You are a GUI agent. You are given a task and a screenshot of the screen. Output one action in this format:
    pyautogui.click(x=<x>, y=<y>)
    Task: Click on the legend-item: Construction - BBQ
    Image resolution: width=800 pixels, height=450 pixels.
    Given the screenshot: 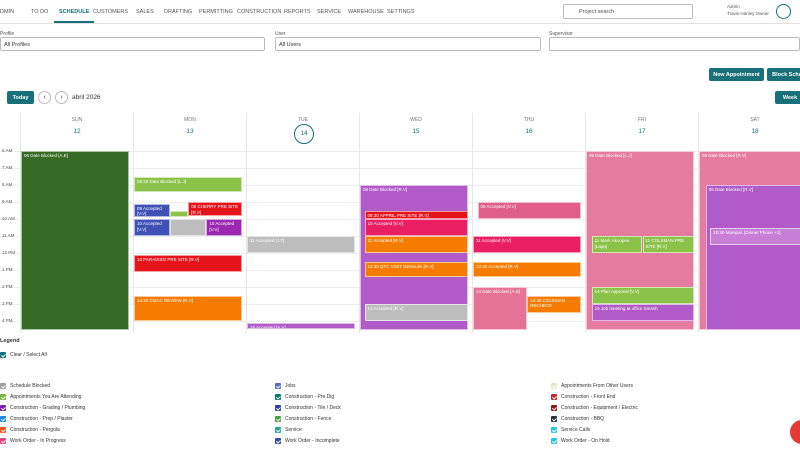 What is the action you would take?
    pyautogui.click(x=577, y=420)
    